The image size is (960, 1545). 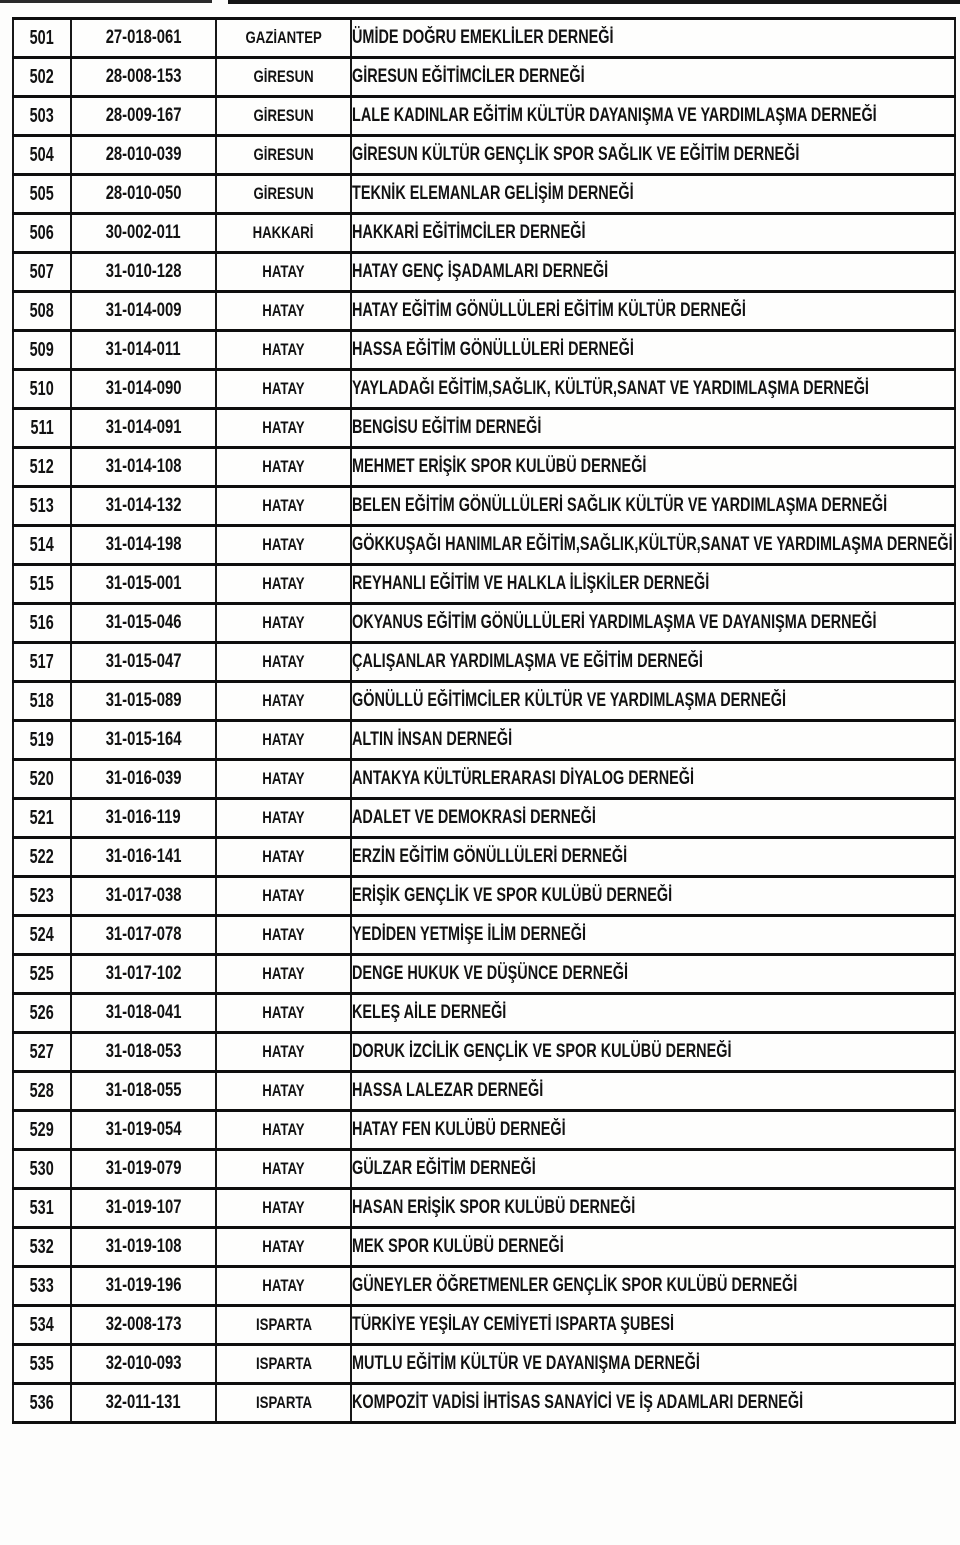 I want to click on registry-code: 31-014-091, so click(x=143, y=427).